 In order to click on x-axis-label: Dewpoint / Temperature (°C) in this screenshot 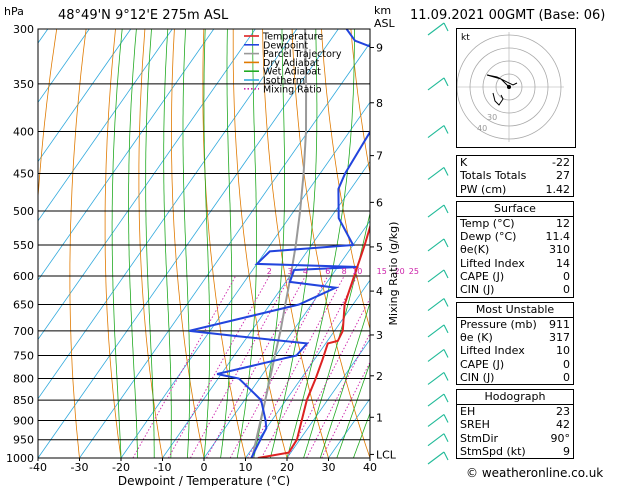, I will do `click(204, 480)`.